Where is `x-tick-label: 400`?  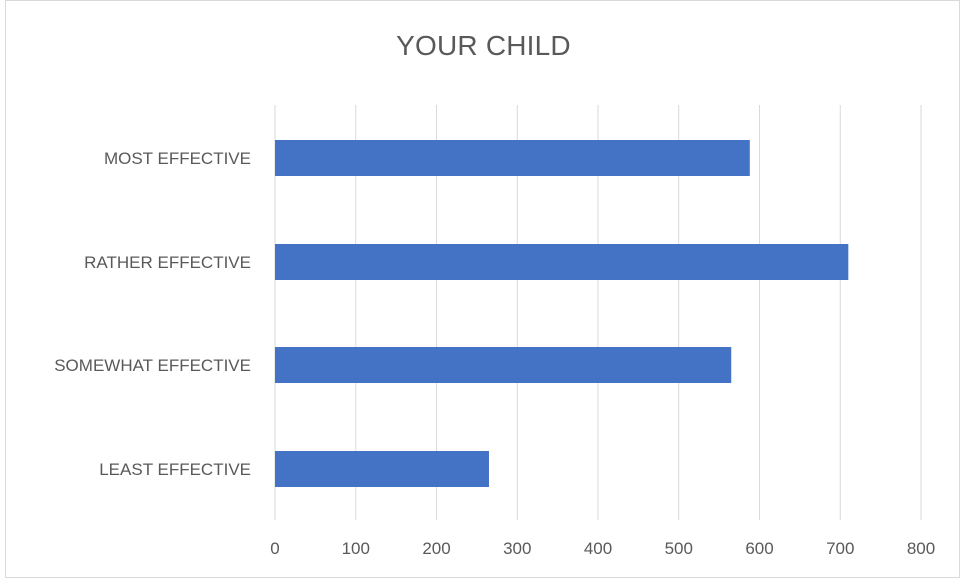
x-tick-label: 400 is located at coordinates (598, 548).